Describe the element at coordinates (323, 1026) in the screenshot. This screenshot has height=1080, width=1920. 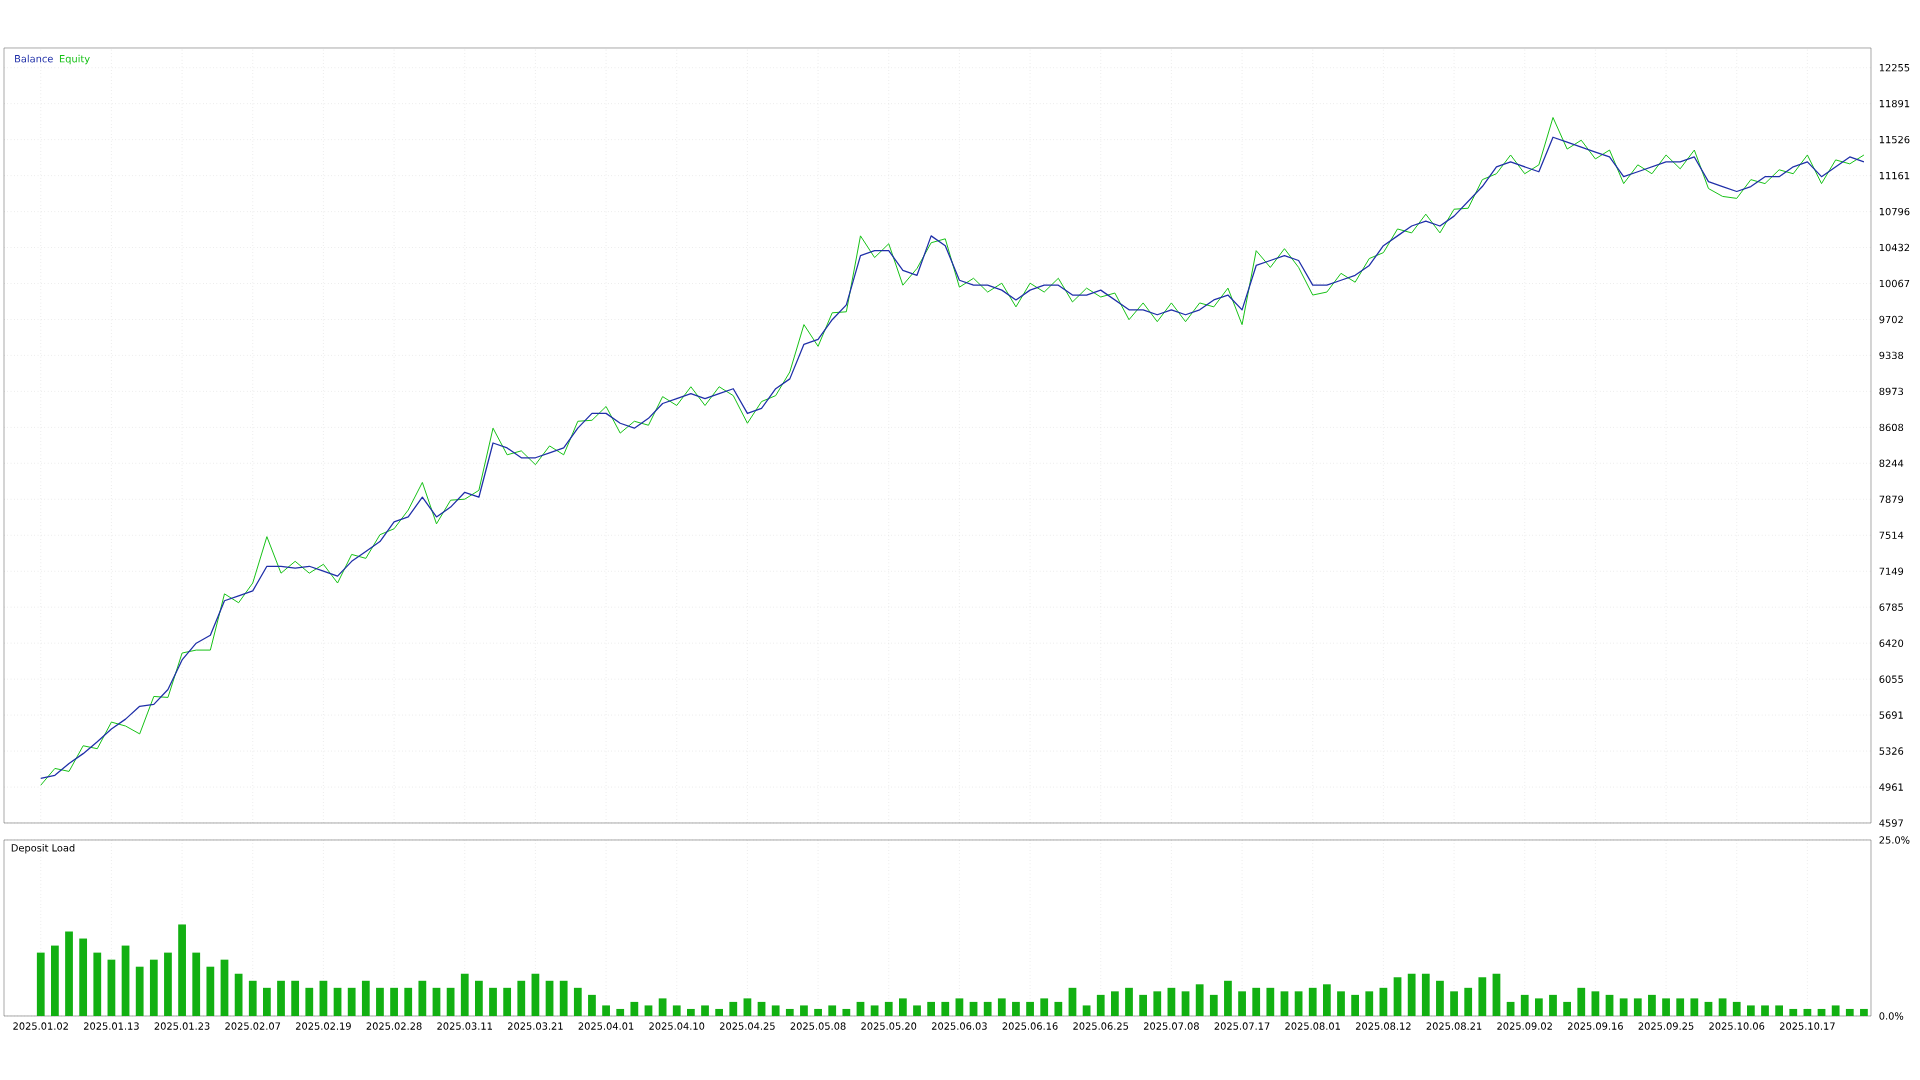
I see `x-tick-label: 2025.02.19` at that location.